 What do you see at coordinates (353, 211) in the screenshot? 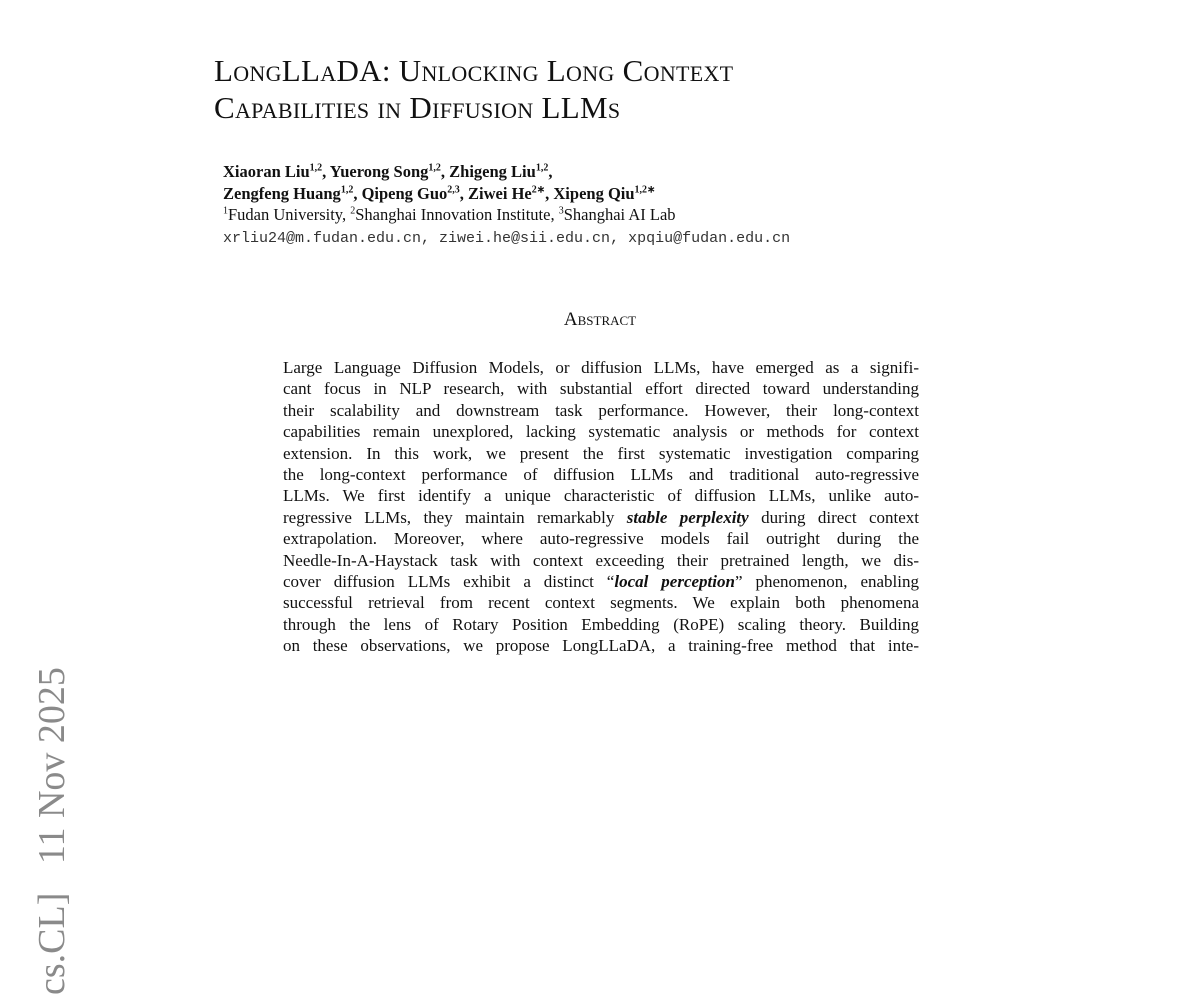
I see `affiliation-mark: 2` at bounding box center [353, 211].